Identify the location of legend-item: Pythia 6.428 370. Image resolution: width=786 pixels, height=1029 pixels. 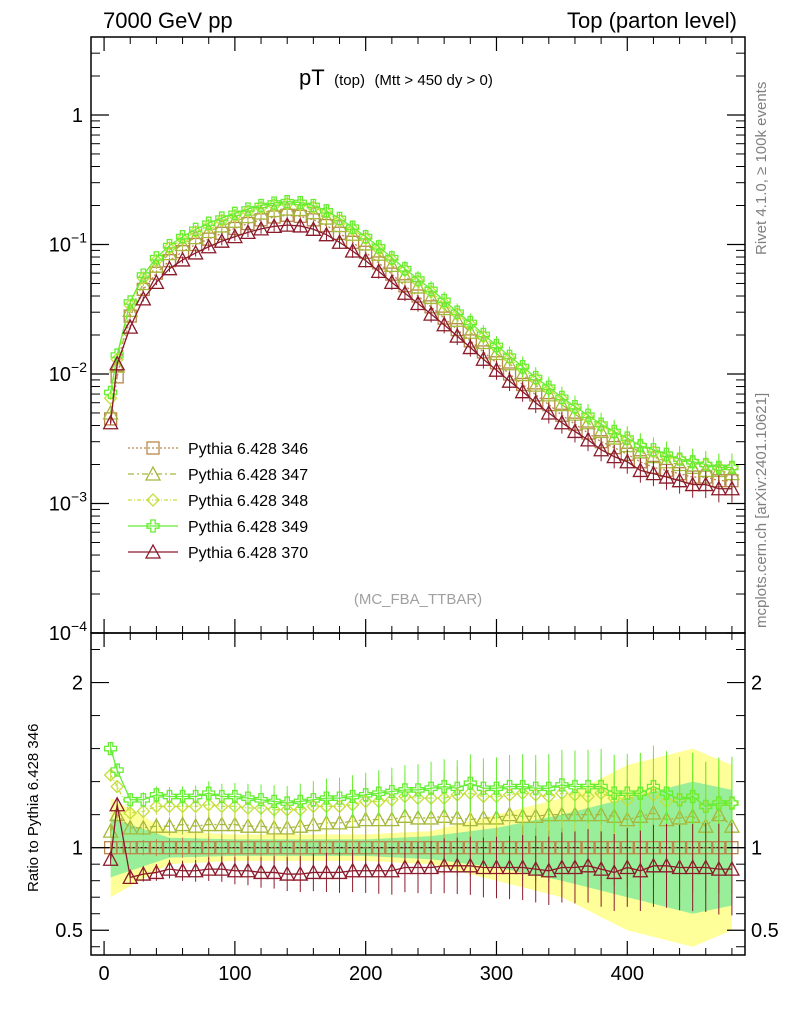
(218, 552).